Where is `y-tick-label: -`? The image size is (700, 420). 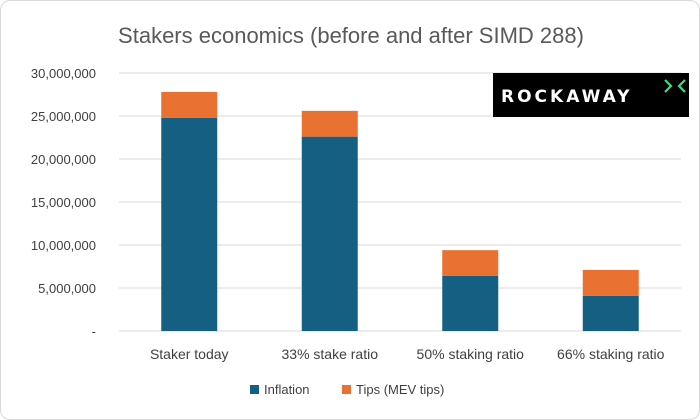 y-tick-label: - is located at coordinates (94, 331).